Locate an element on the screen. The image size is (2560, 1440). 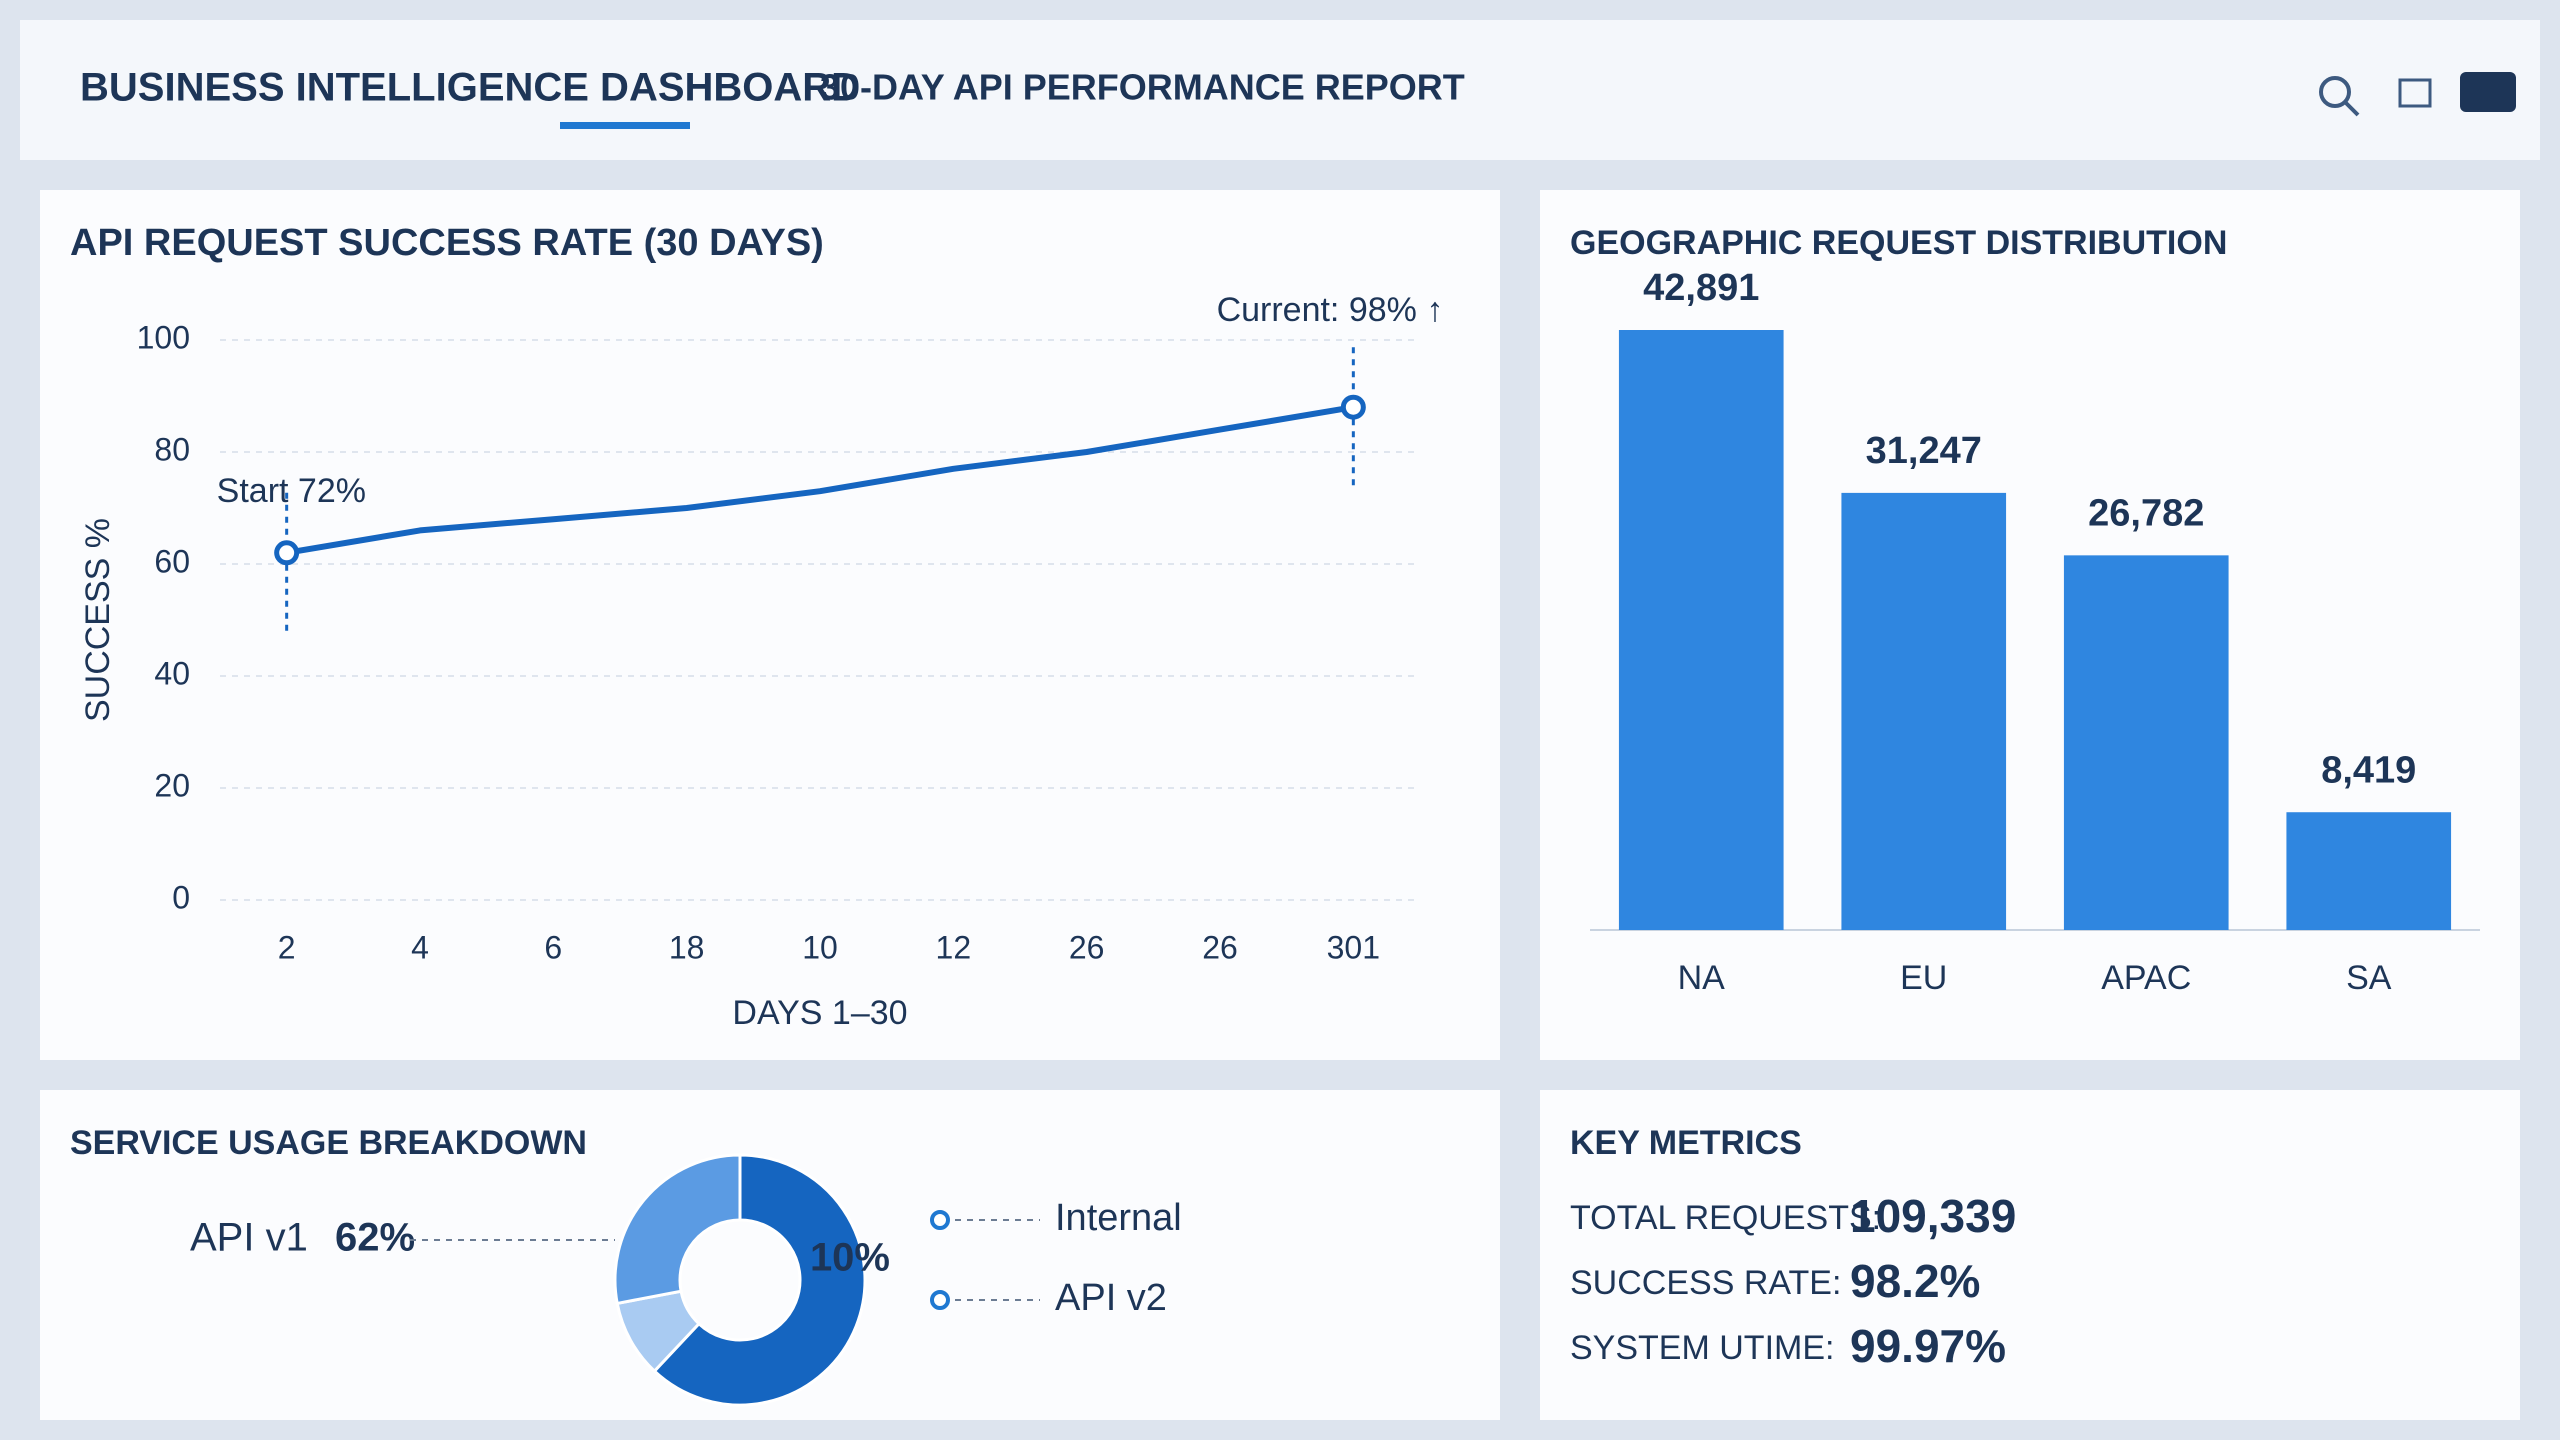
x-tick-label: 12 is located at coordinates (954, 947).